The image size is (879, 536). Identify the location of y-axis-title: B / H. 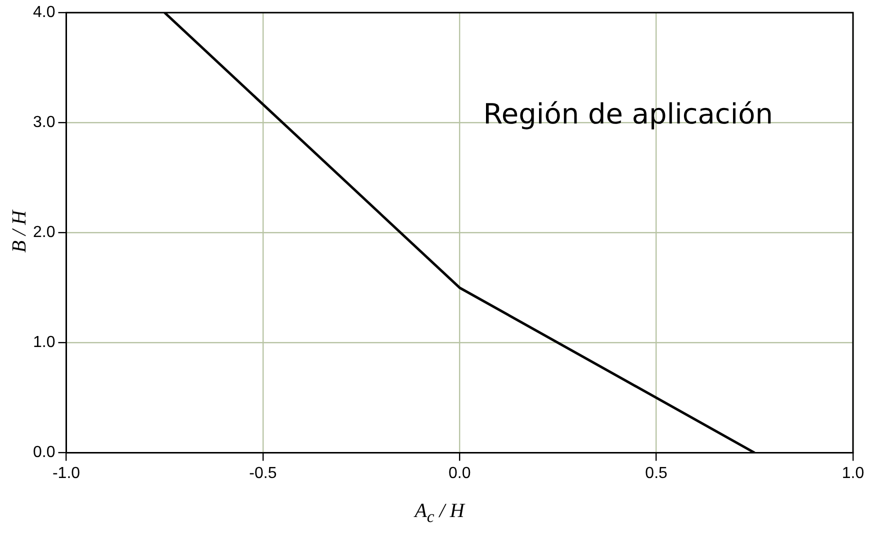
(20, 231).